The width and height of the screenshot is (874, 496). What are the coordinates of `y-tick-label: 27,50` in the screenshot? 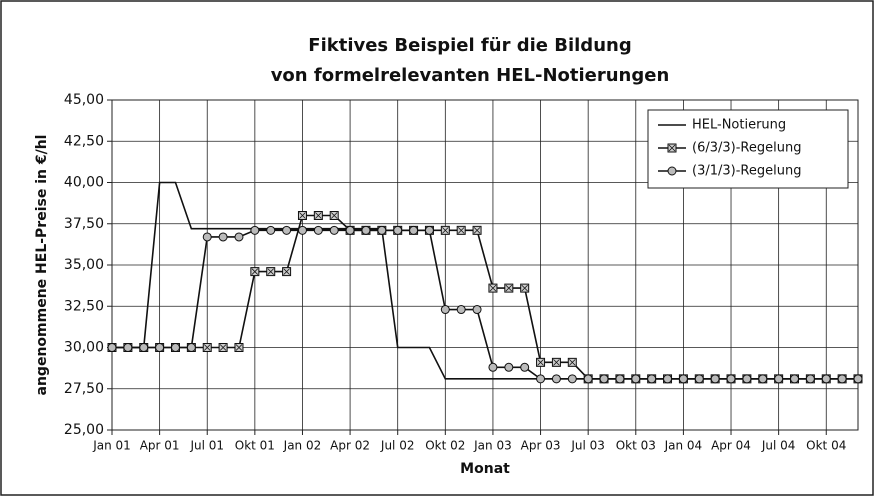 It's located at (84, 389).